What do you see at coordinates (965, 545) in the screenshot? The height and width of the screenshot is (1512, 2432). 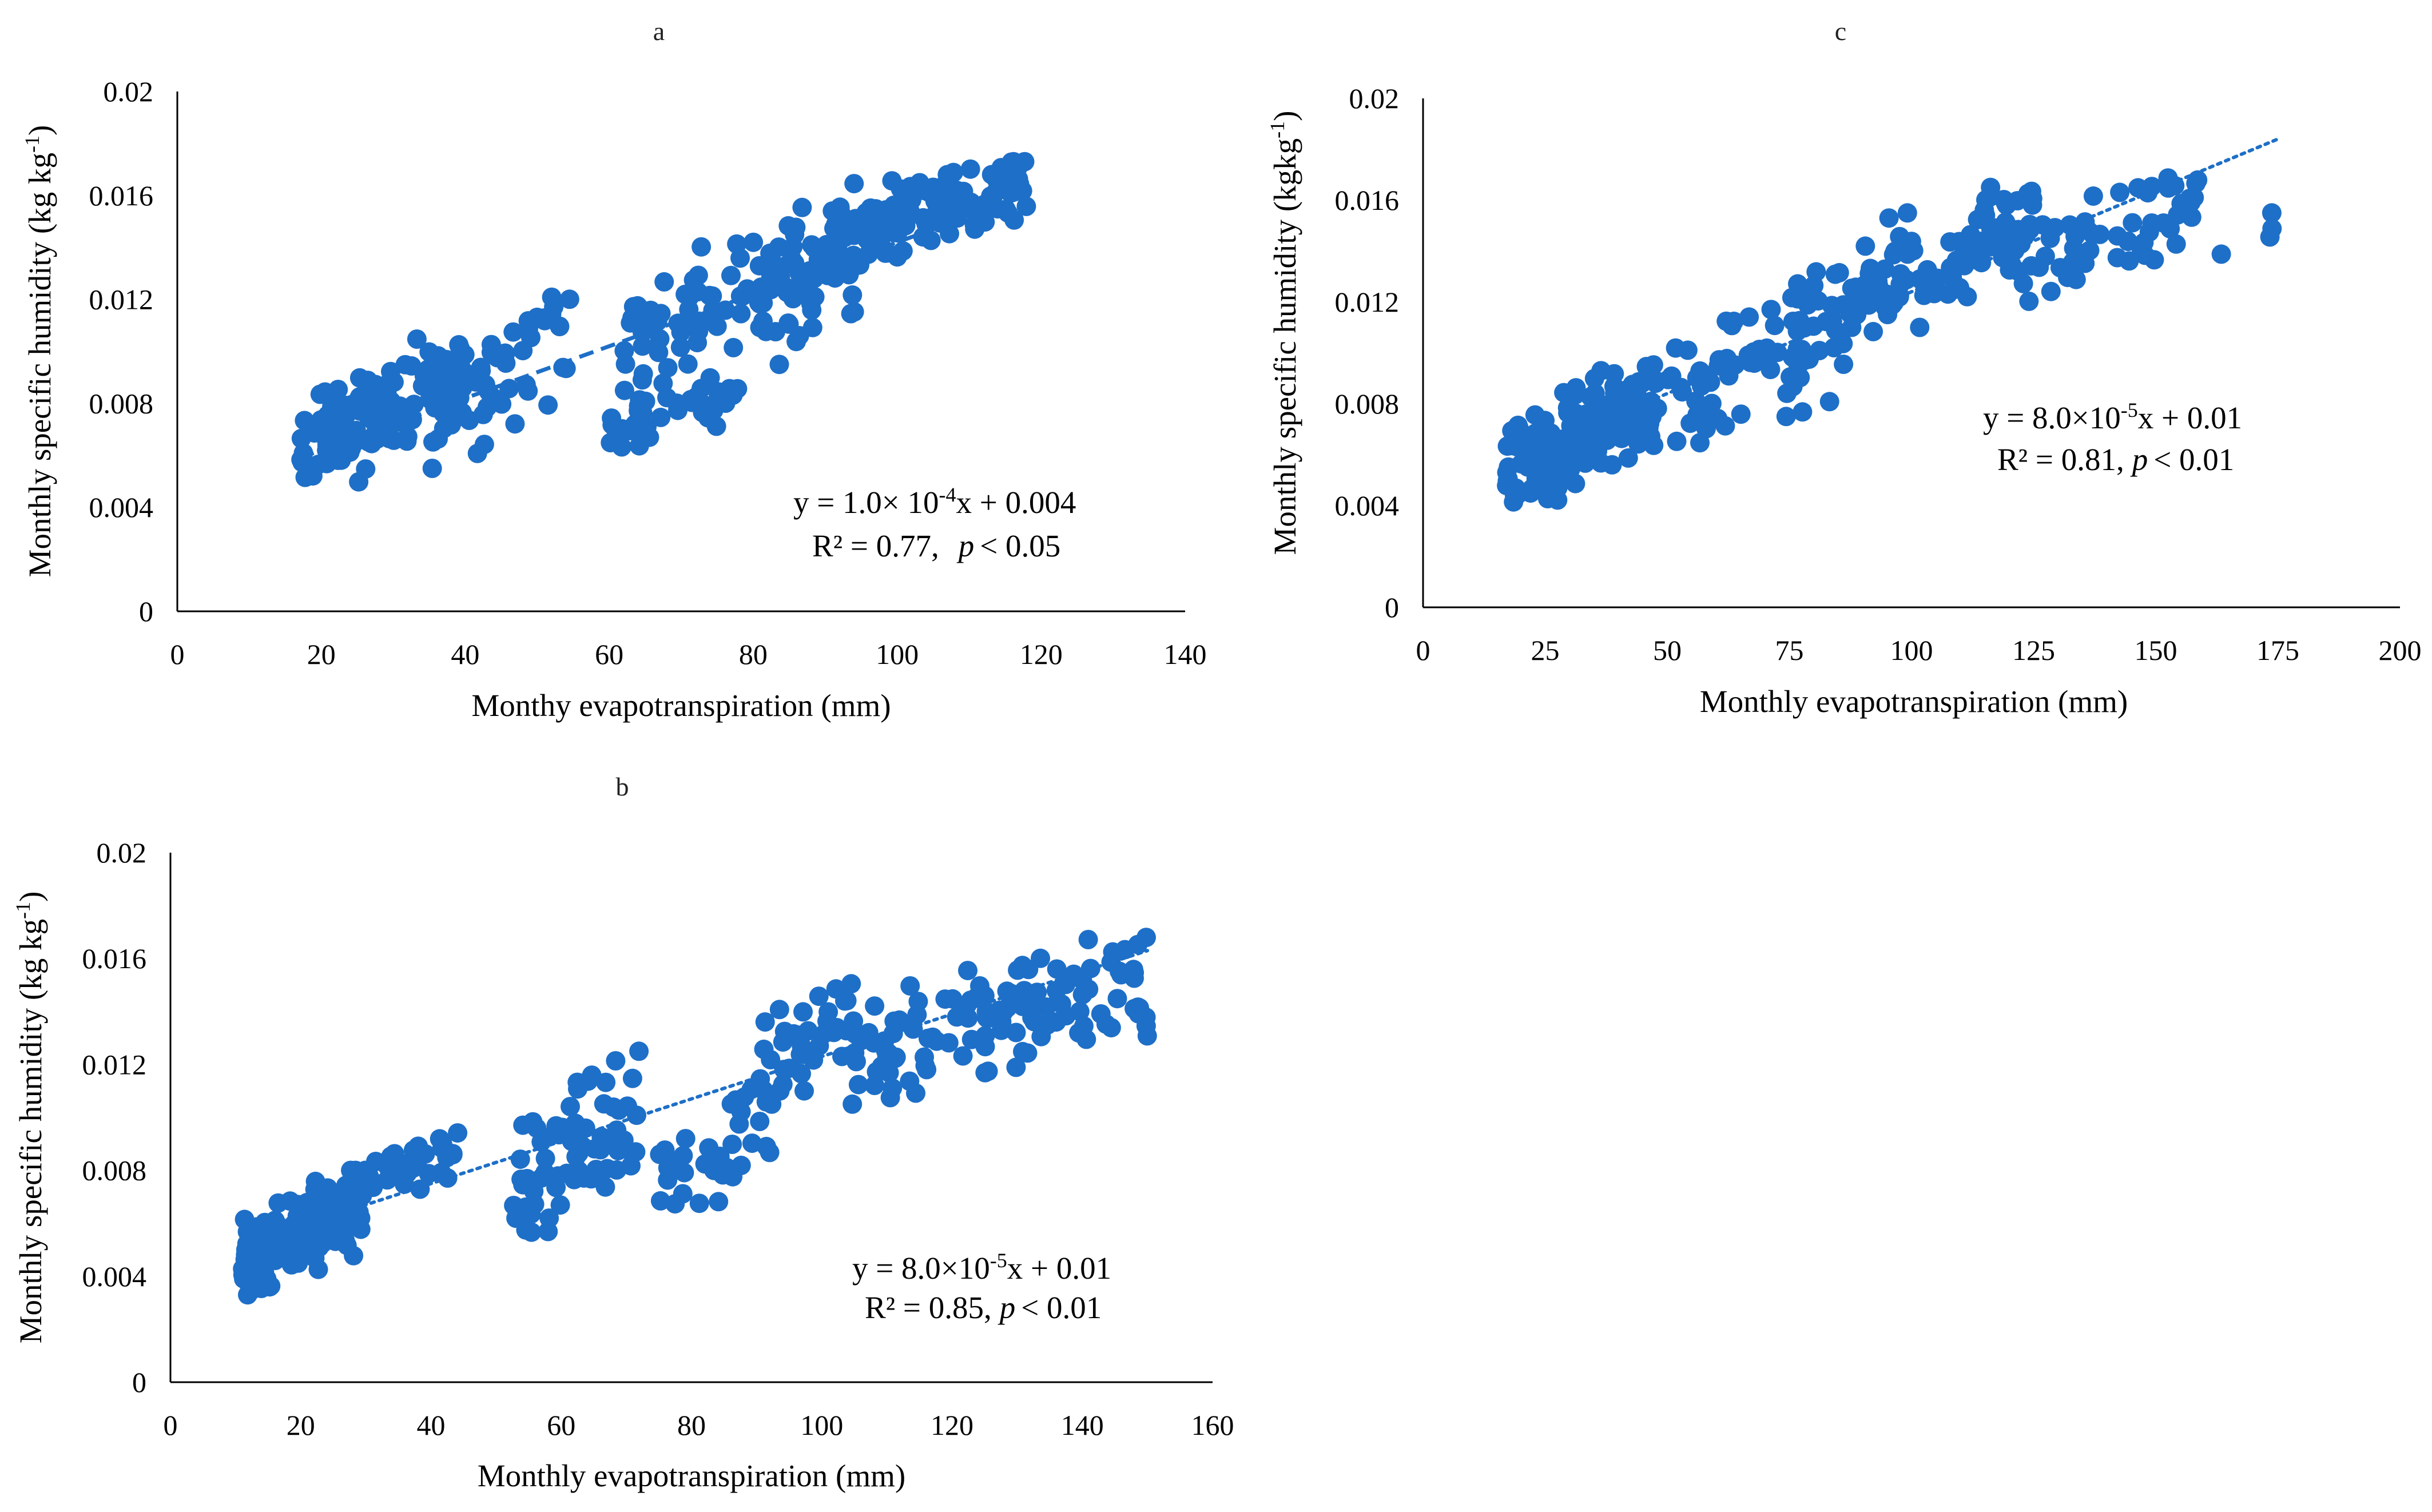 I see `panel-a-p-label: p` at bounding box center [965, 545].